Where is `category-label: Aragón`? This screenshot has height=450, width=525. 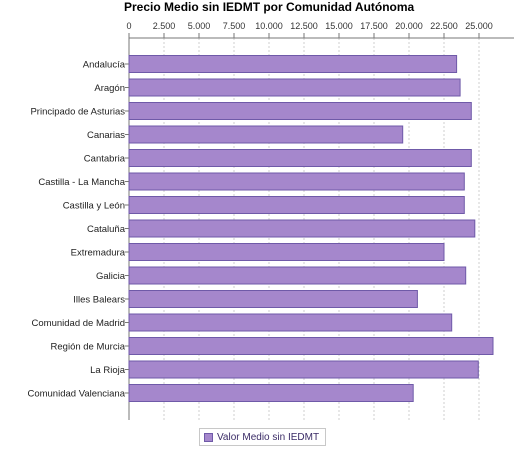 category-label: Aragón is located at coordinates (109, 88).